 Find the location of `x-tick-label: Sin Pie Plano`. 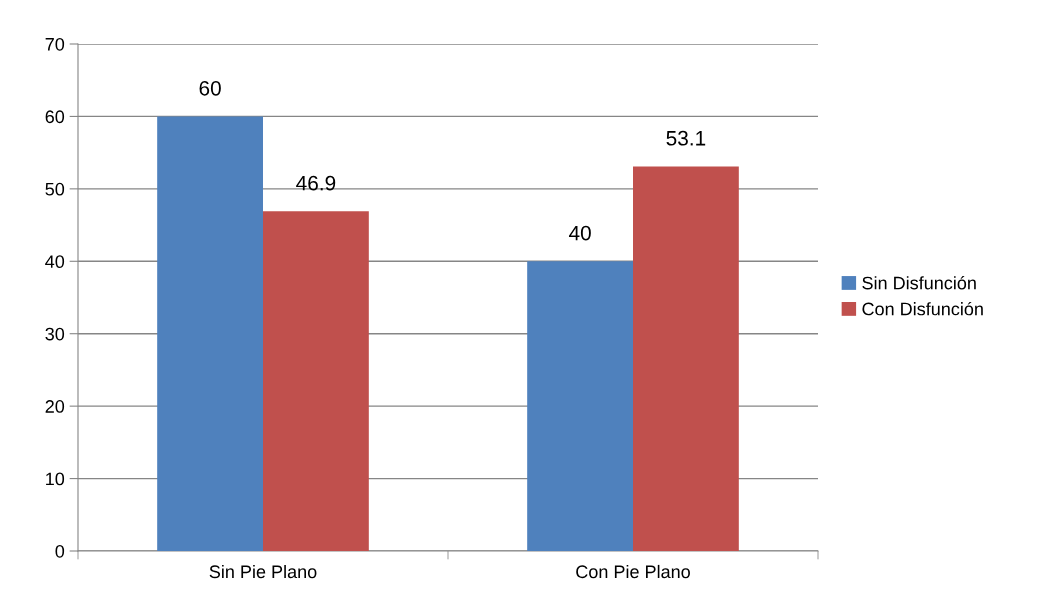

x-tick-label: Sin Pie Plano is located at coordinates (263, 571).